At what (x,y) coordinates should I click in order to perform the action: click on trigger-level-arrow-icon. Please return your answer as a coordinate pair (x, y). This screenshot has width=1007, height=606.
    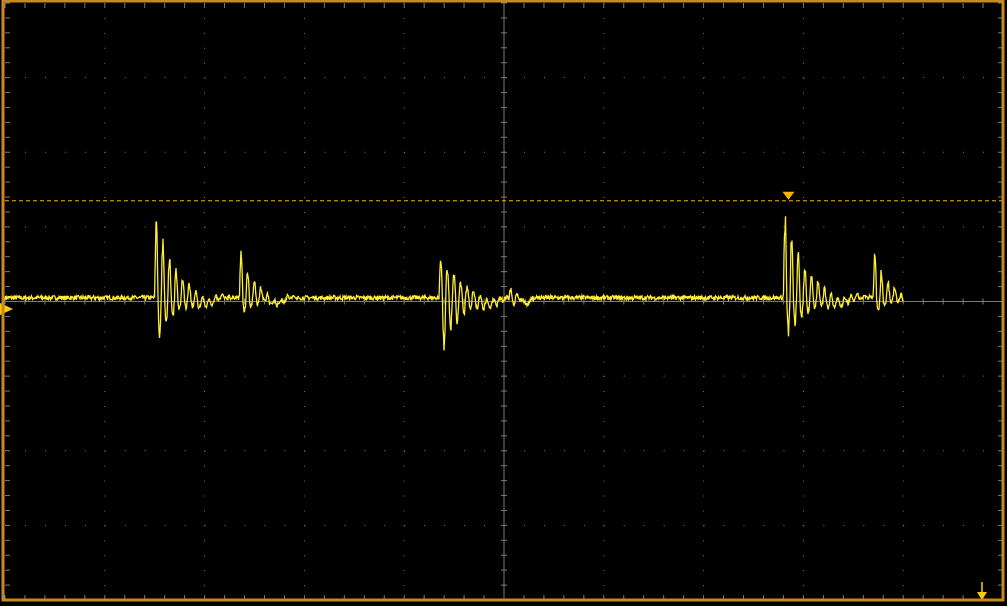
    Looking at the image, I should click on (982, 596).